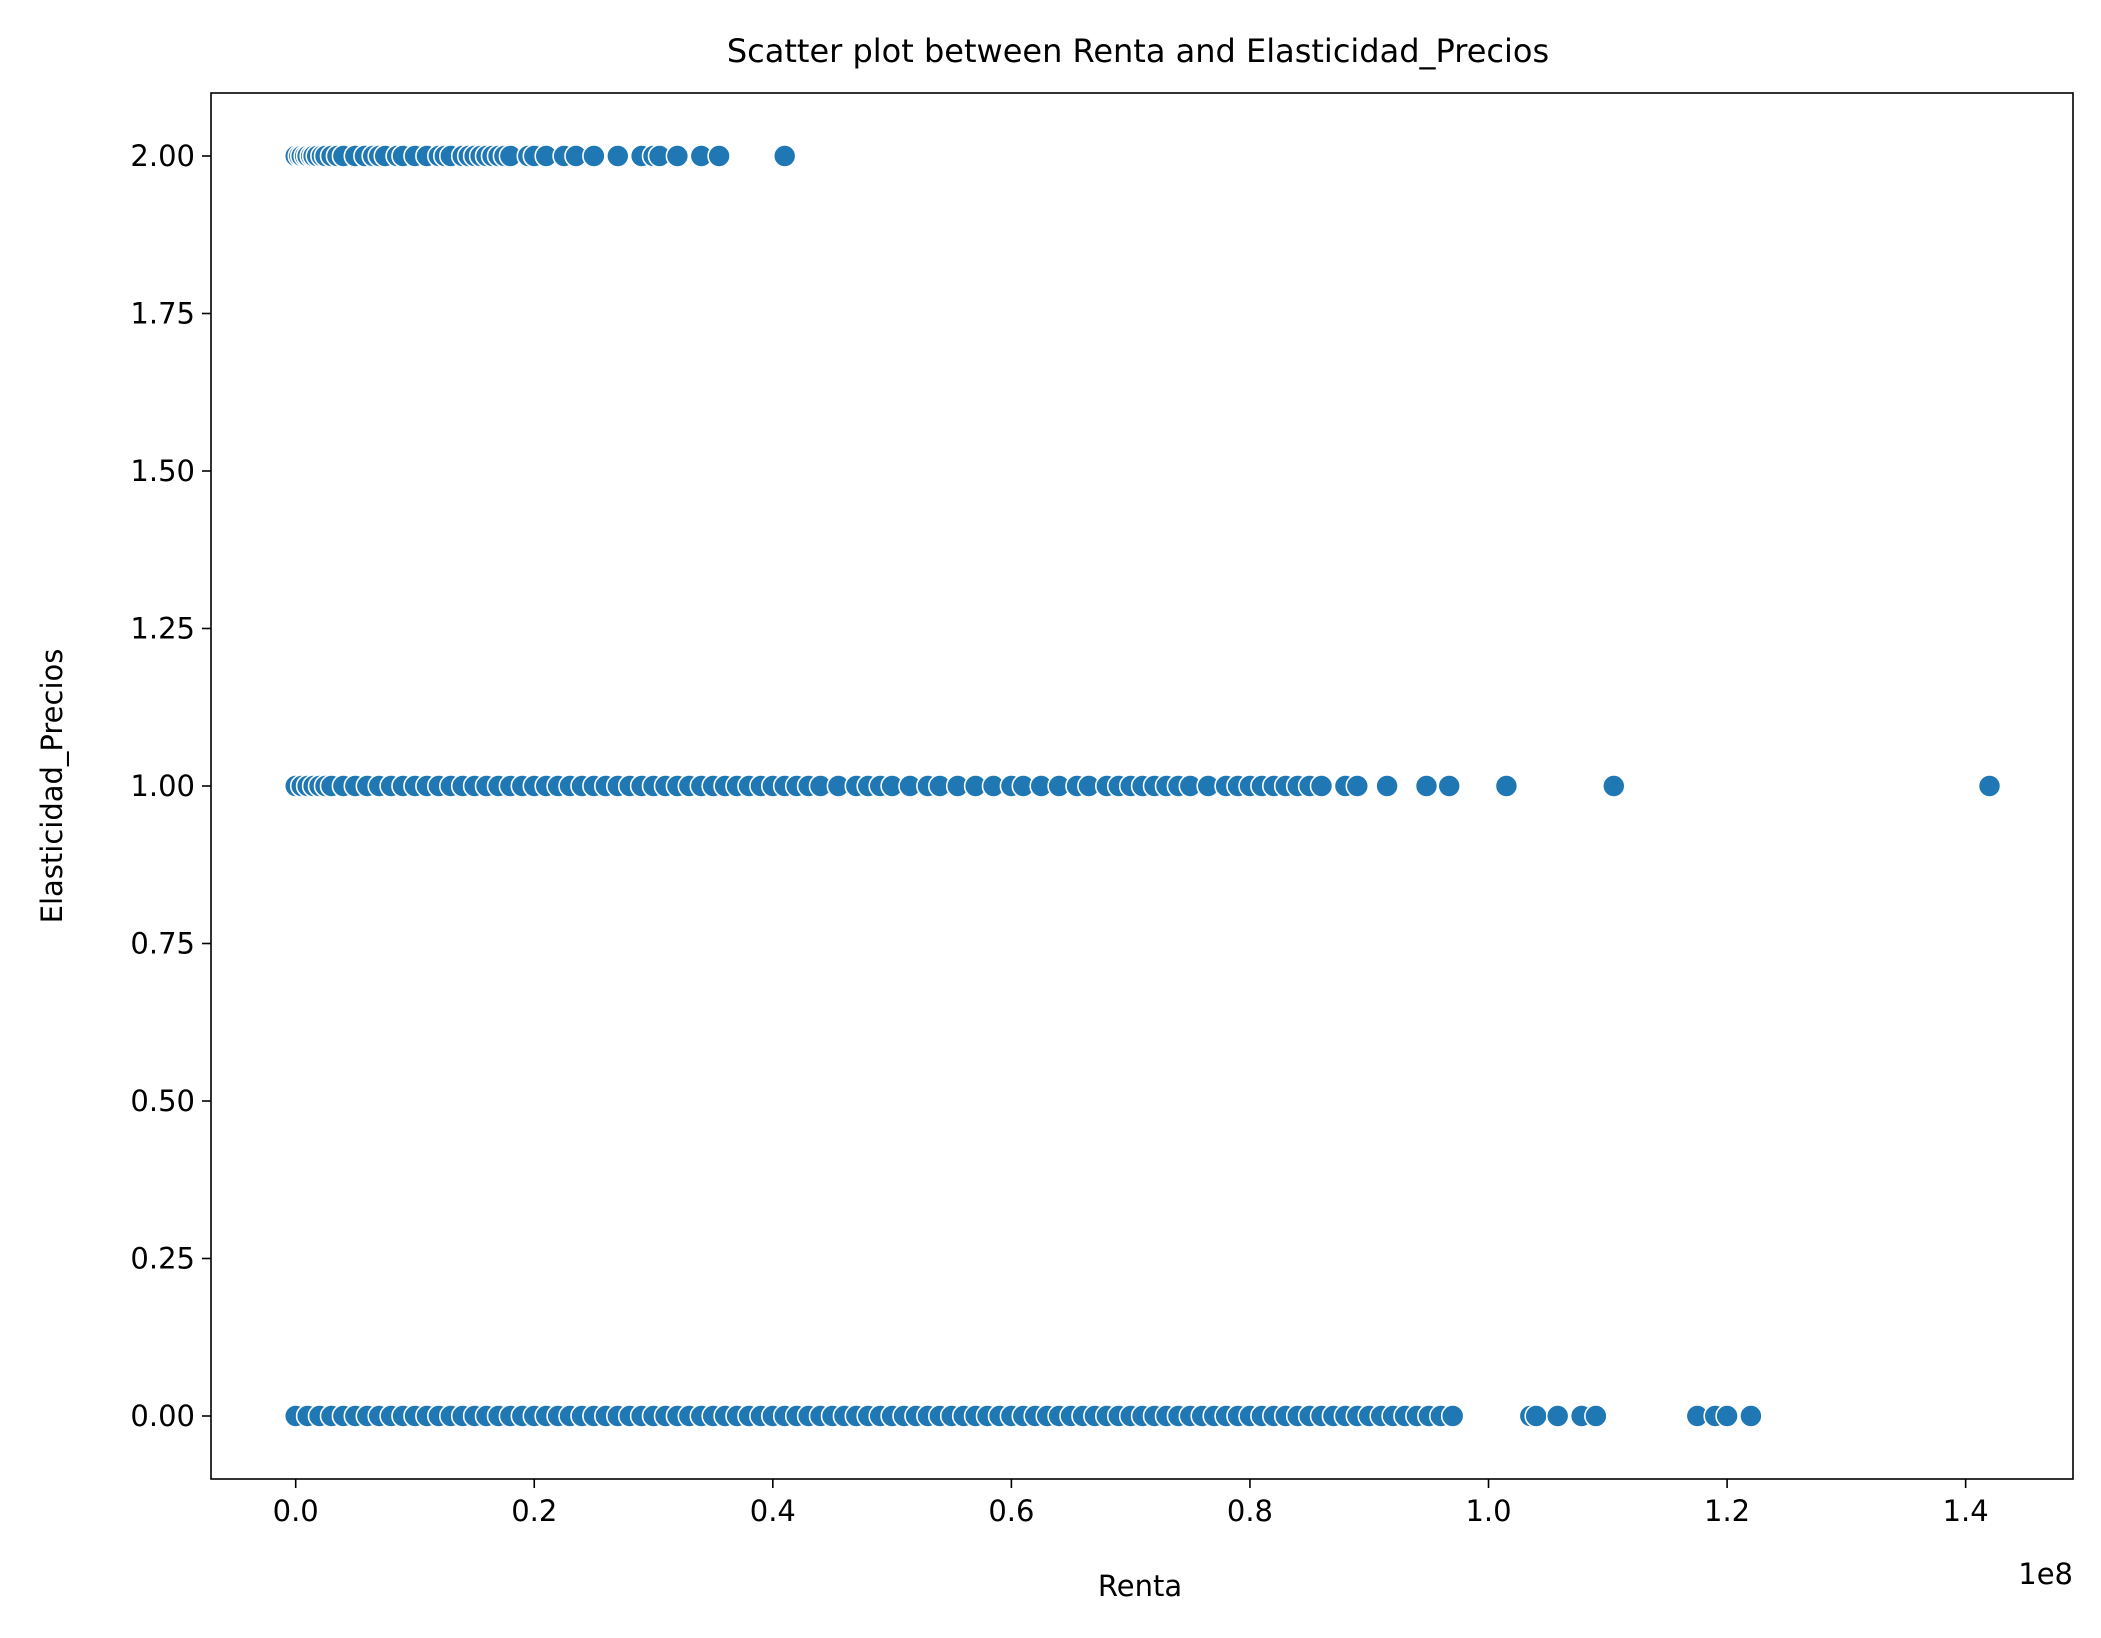 This screenshot has width=2101, height=1638. What do you see at coordinates (162, 1101) in the screenshot?
I see `y-tick-label: 0.50` at bounding box center [162, 1101].